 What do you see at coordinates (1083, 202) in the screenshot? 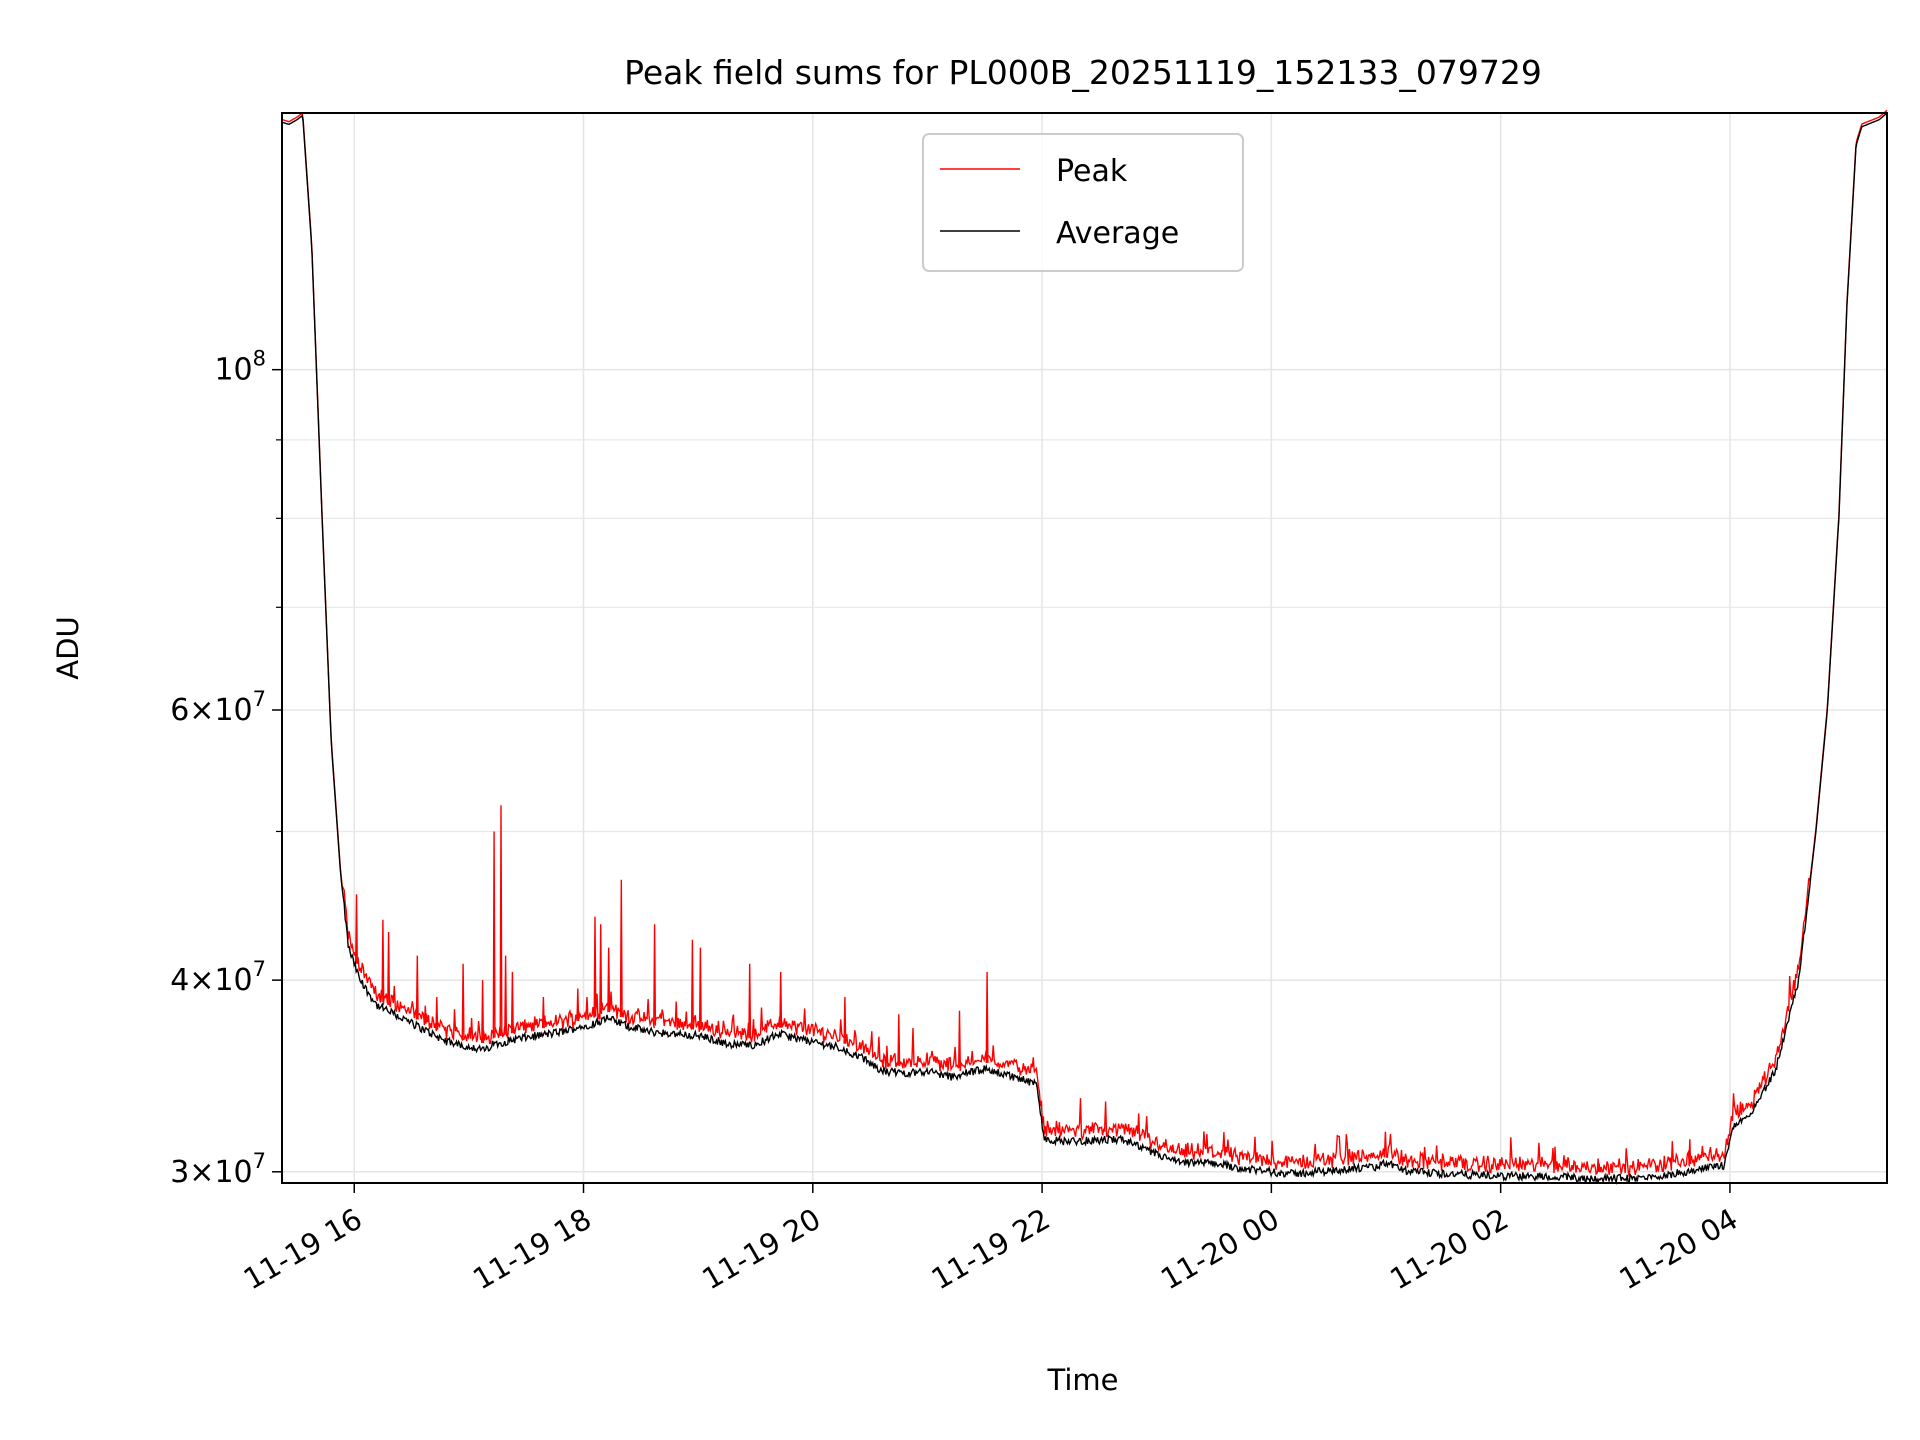
I see `legend: Peak Average` at bounding box center [1083, 202].